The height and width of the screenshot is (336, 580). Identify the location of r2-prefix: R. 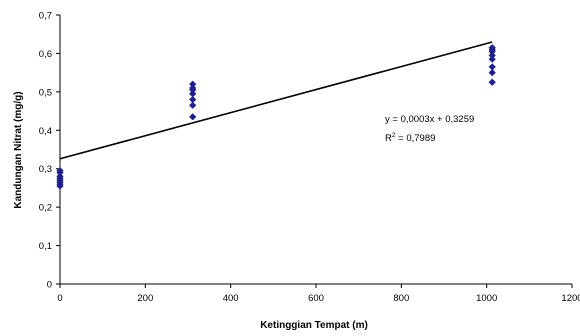
(388, 138).